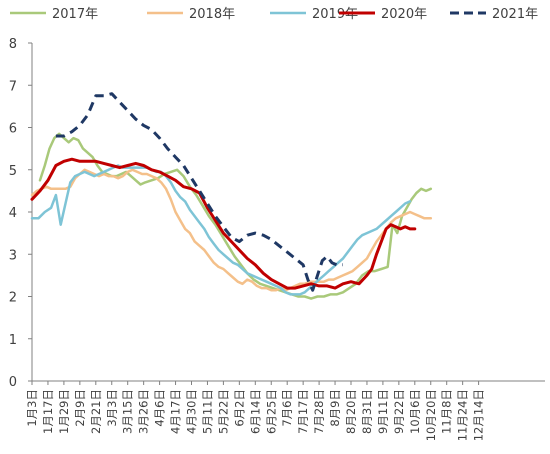 The height and width of the screenshot is (454, 550). I want to click on x-tick-label: 6月14日, so click(255, 411).